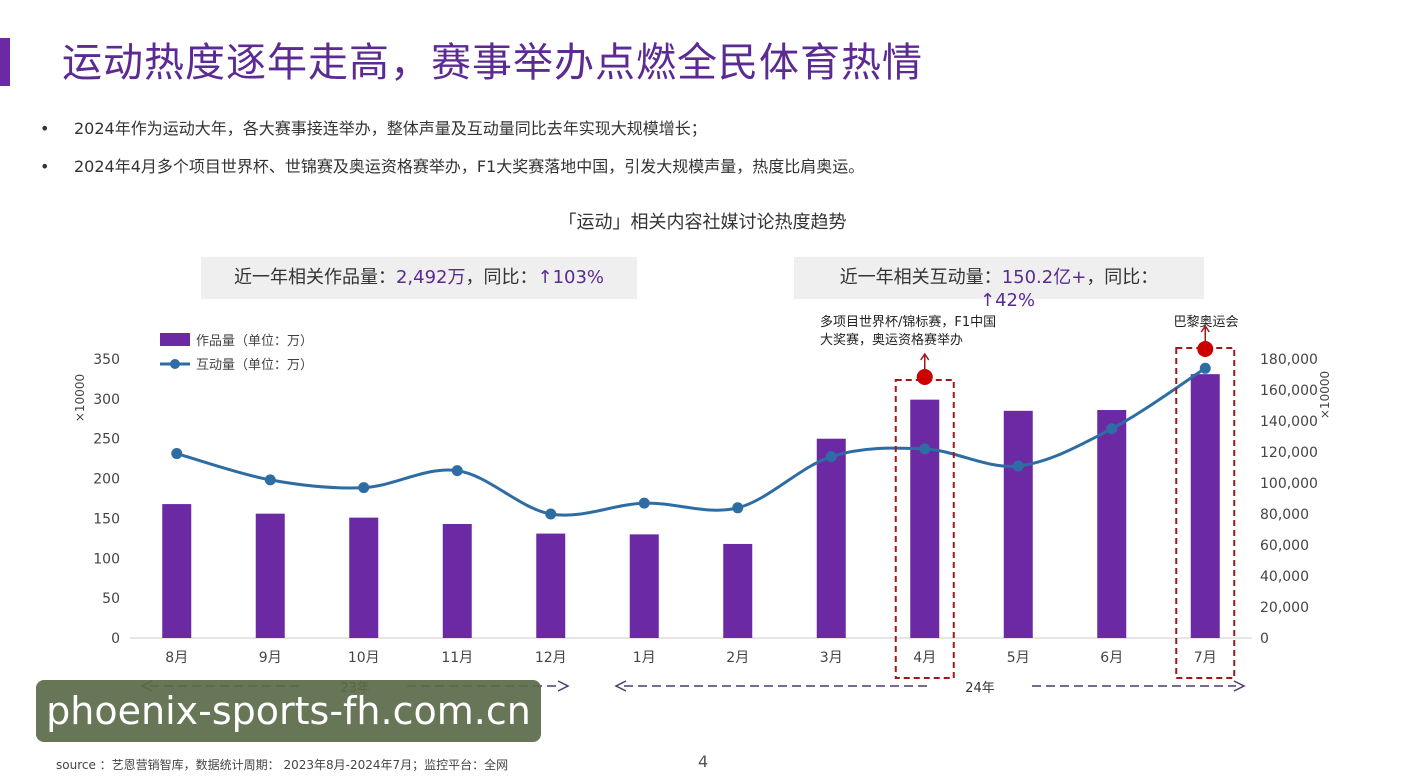 The width and height of the screenshot is (1405, 777). I want to click on x-axis-tick-label: 5月, so click(1018, 658).